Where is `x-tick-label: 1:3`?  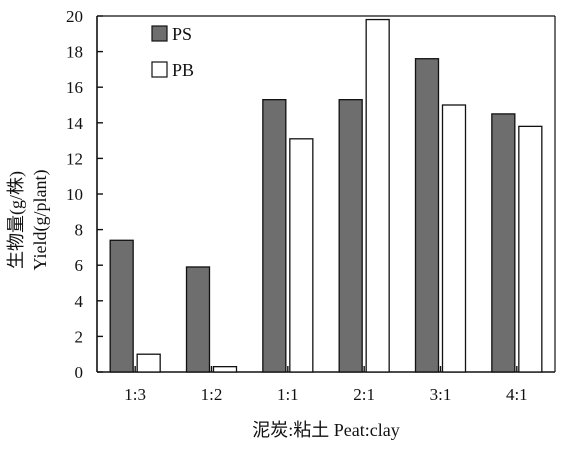
x-tick-label: 1:3 is located at coordinates (135, 394).